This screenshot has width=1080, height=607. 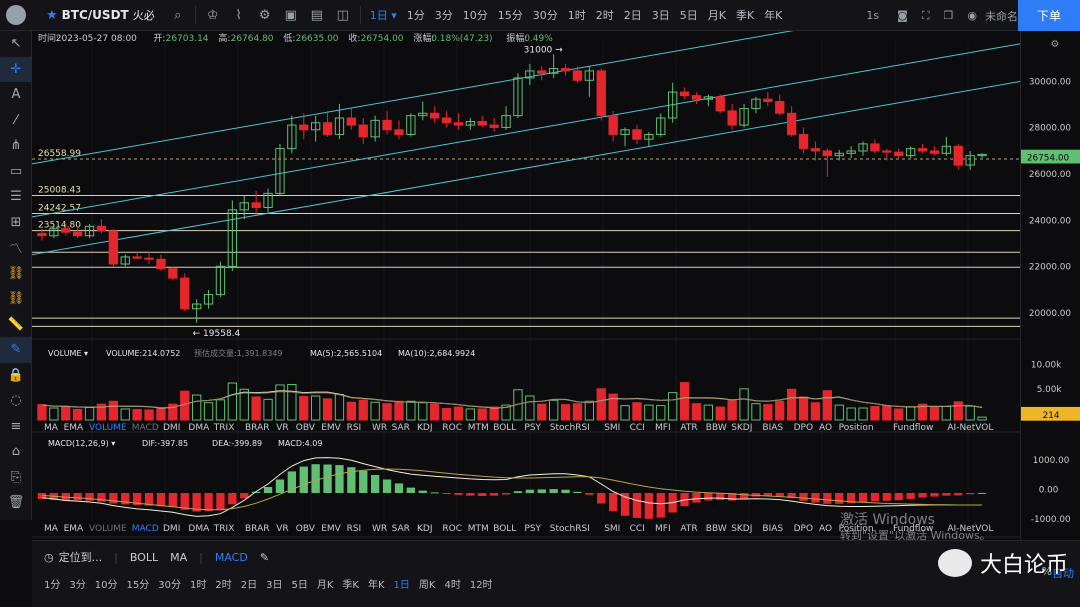 I want to click on period-3: 15分, so click(x=138, y=585).